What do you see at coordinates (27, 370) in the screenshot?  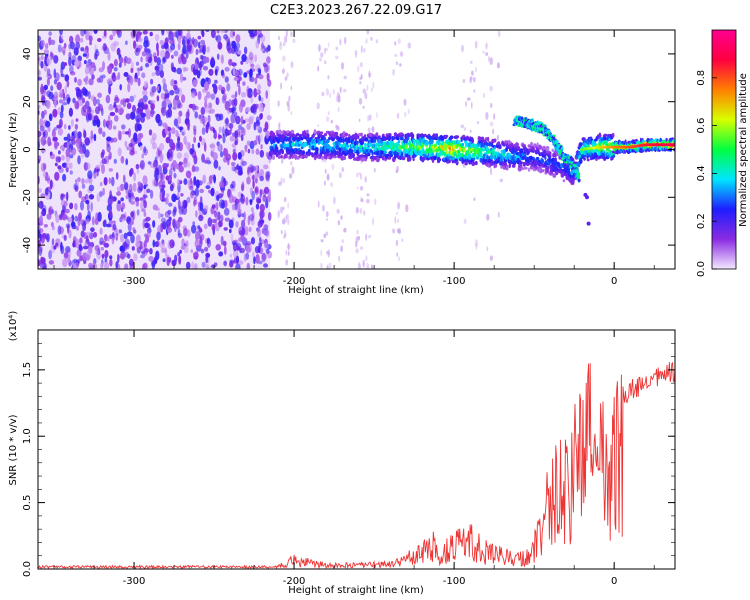 I see `y-tick-label: 1.5` at bounding box center [27, 370].